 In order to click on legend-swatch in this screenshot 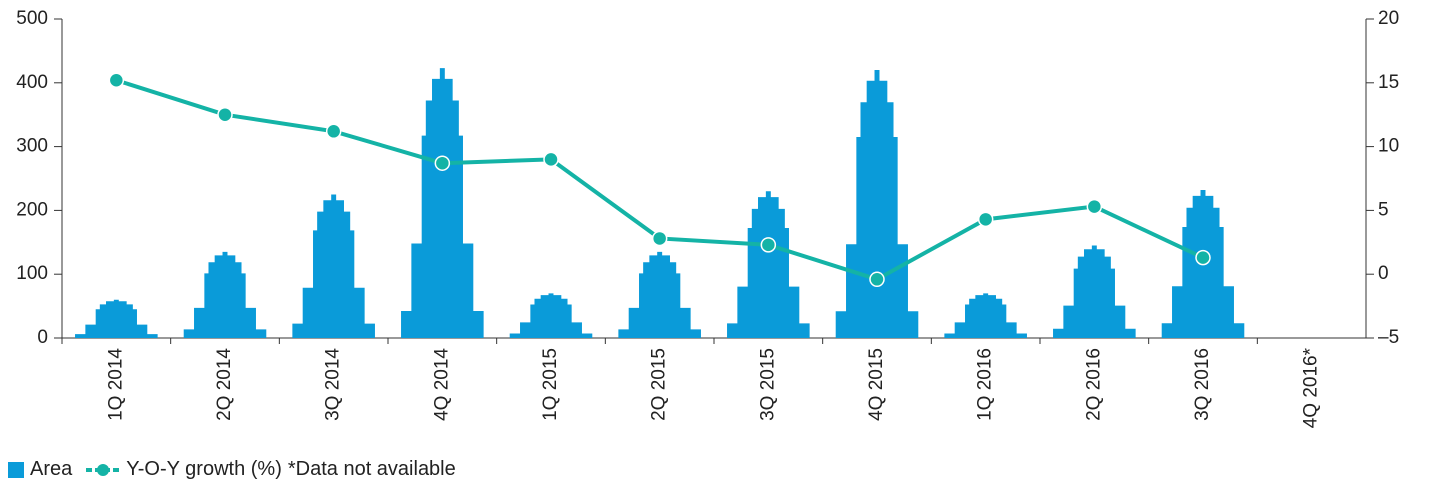, I will do `click(16, 469)`.